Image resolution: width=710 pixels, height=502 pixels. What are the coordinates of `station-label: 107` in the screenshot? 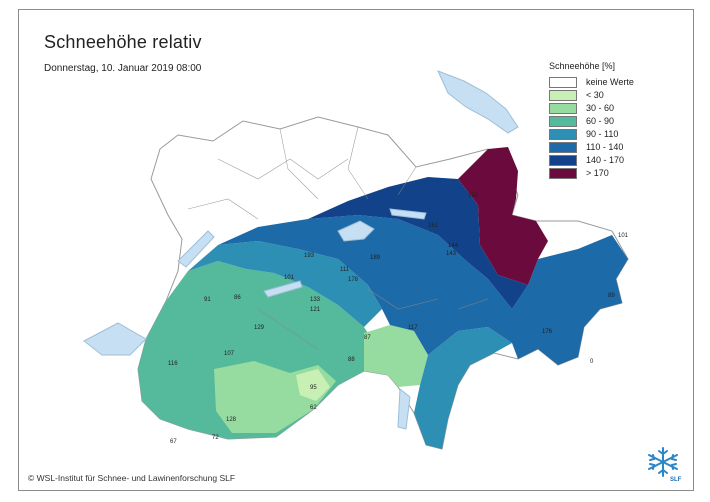 It's located at (229, 354).